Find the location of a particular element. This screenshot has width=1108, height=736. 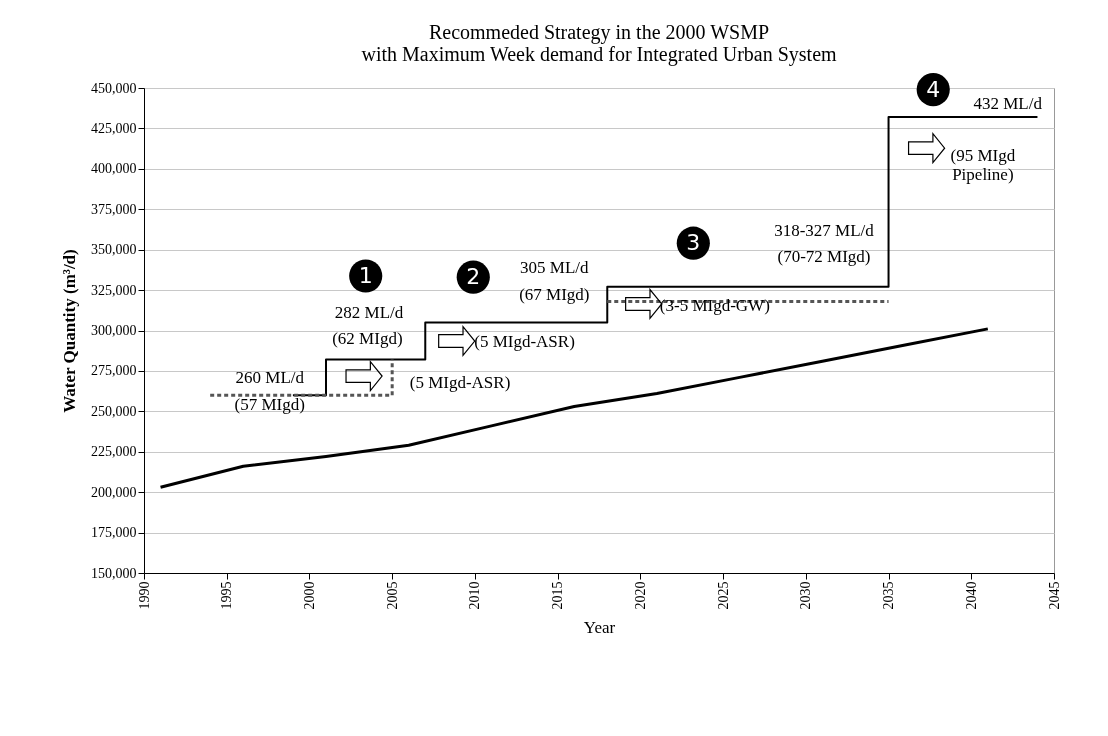

x-tick-label: 2020 is located at coordinates (640, 595).